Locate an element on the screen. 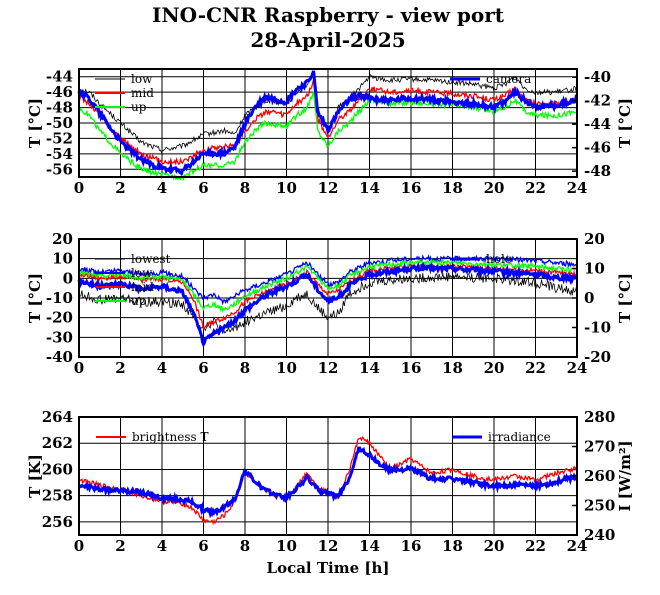  legend-label: brightness T is located at coordinates (170, 437).